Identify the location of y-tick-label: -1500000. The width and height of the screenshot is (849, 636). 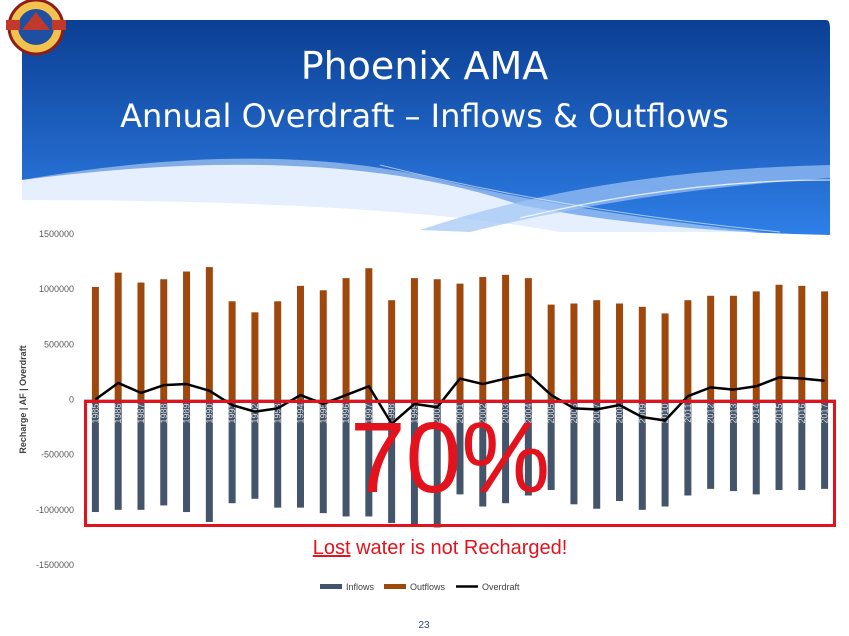
(55, 565).